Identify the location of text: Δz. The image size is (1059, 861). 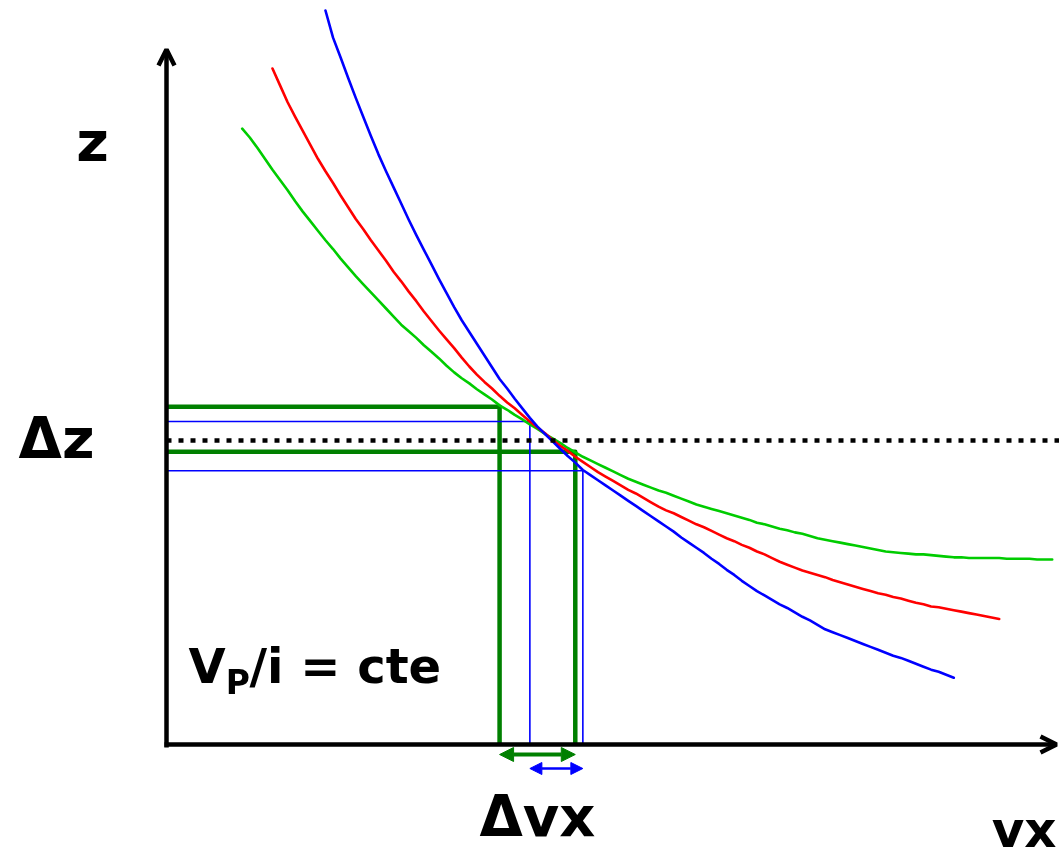
(56, 438).